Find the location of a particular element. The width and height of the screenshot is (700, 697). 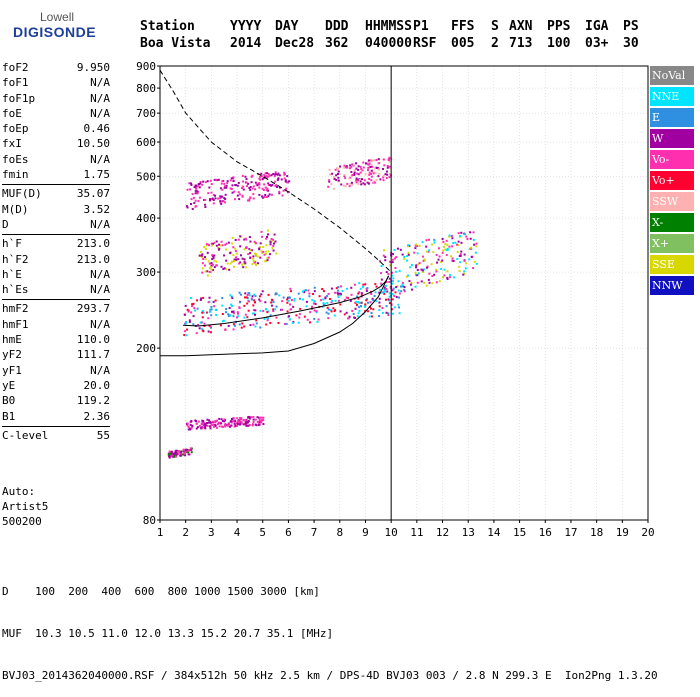

x-tick-label: 10 is located at coordinates (391, 532).